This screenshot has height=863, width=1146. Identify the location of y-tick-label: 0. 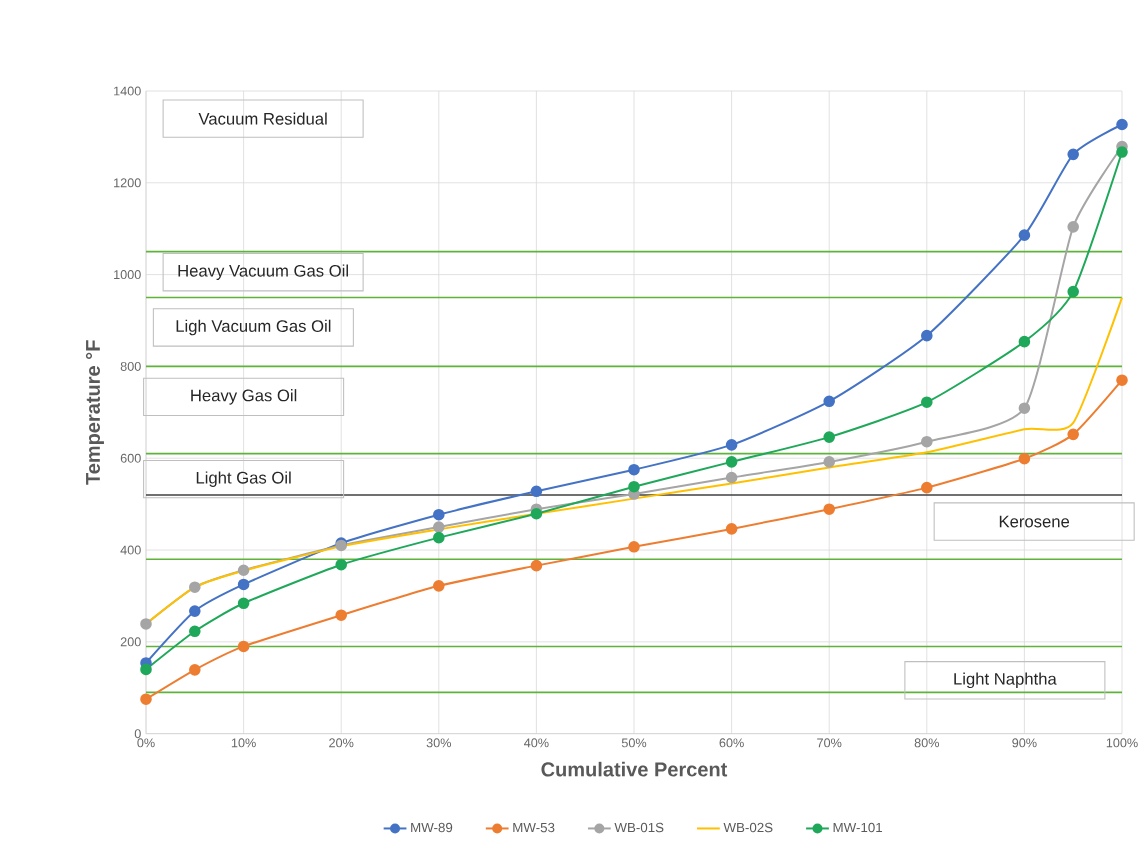
(137, 734).